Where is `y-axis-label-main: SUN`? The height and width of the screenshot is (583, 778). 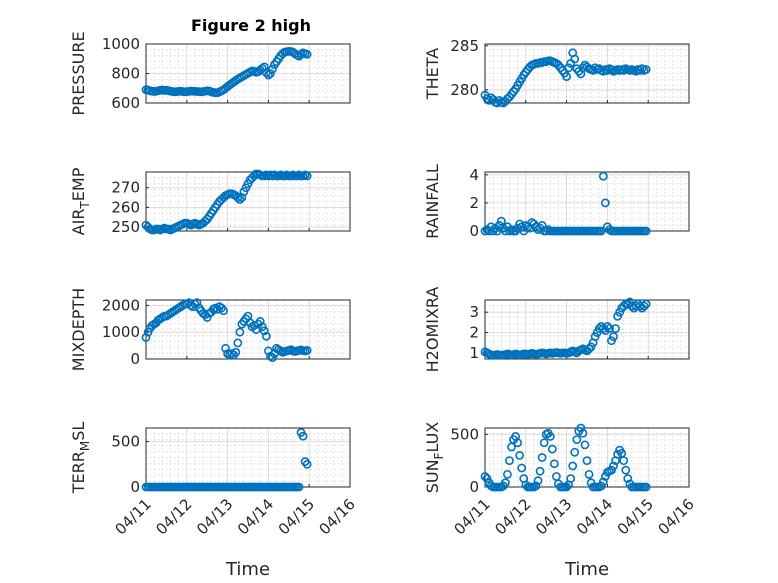 y-axis-label-main: SUN is located at coordinates (432, 476).